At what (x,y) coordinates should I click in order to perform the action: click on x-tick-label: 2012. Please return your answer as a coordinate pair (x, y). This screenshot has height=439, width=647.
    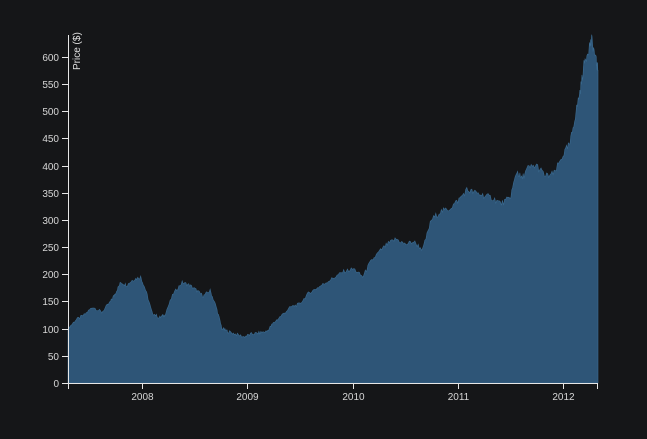
    Looking at the image, I should click on (563, 397).